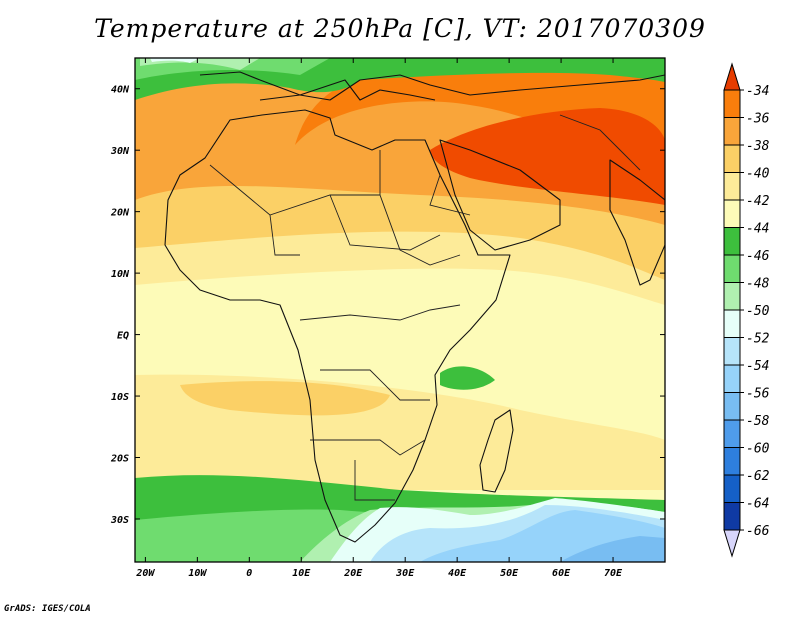 The height and width of the screenshot is (618, 800). I want to click on band-minus48-north, so click(232, 69).